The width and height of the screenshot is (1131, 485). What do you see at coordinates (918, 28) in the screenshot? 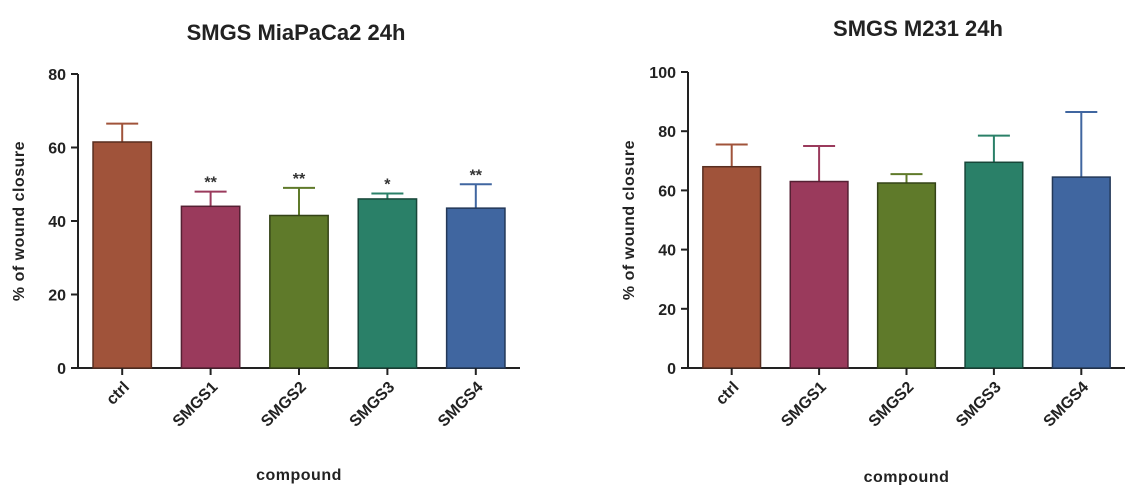
I see `chart-title: SMGS M231 24h` at bounding box center [918, 28].